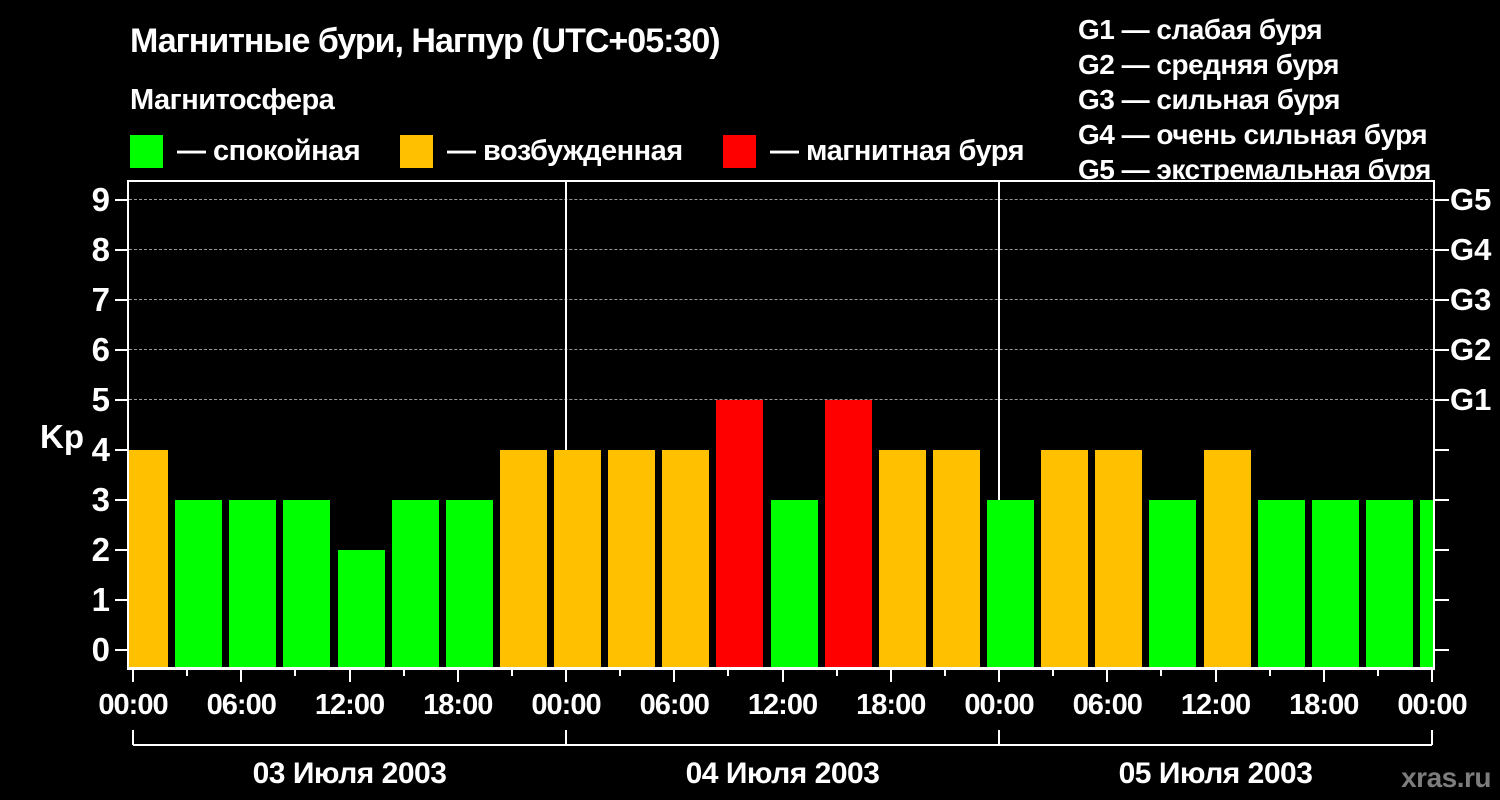 The width and height of the screenshot is (1500, 800). What do you see at coordinates (100, 249) in the screenshot?
I see `y-tick-label: 8` at bounding box center [100, 249].